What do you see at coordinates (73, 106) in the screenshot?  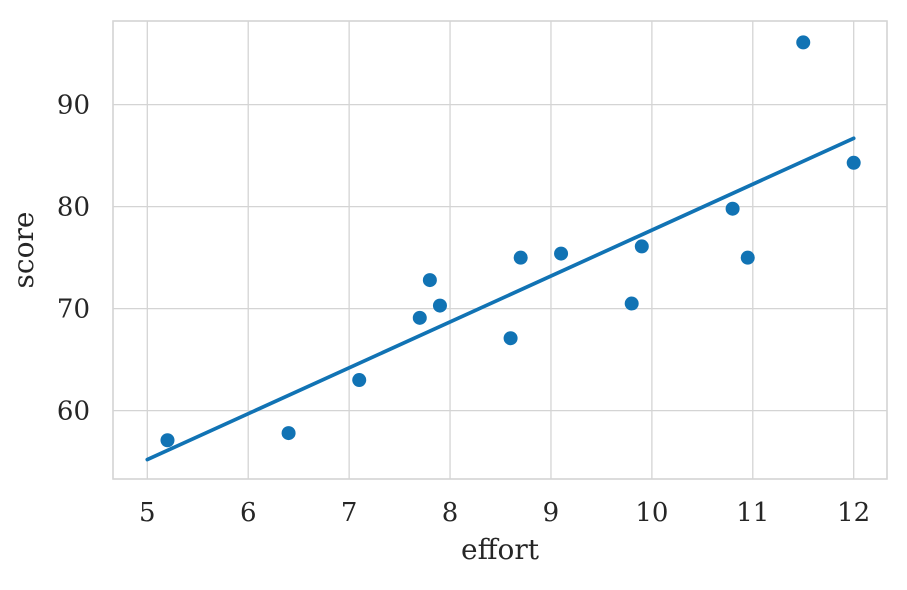 I see `y-tick-label: 90` at bounding box center [73, 106].